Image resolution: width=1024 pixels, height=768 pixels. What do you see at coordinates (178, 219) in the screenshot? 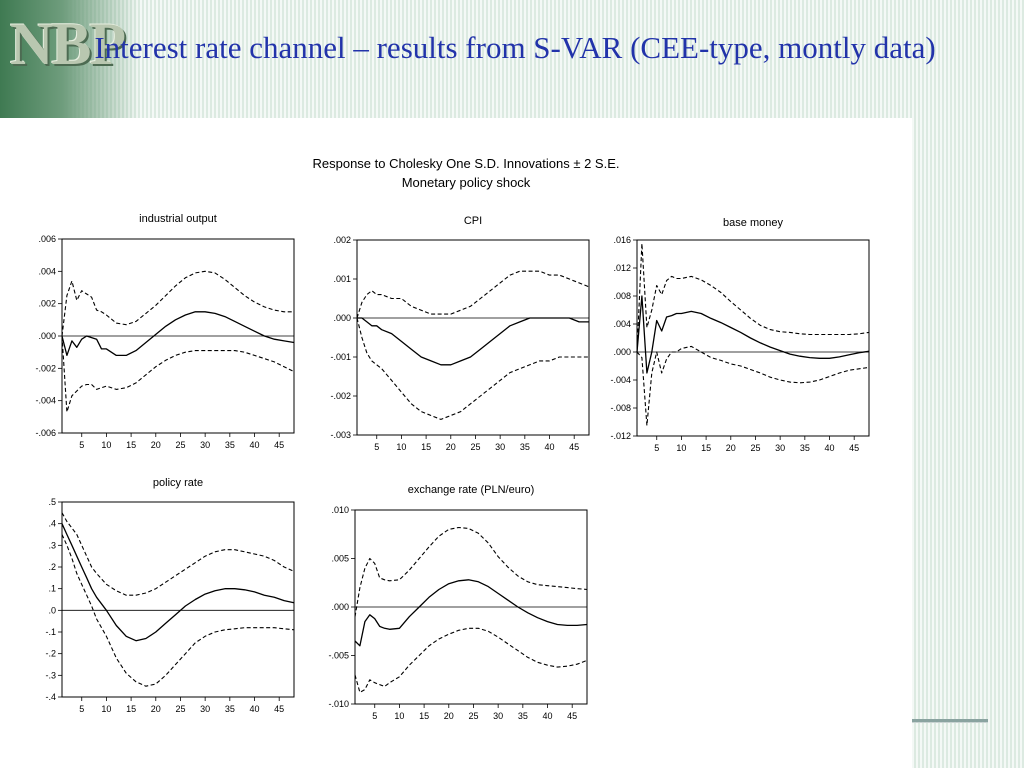
I see `subplot-title: industrial output` at bounding box center [178, 219].